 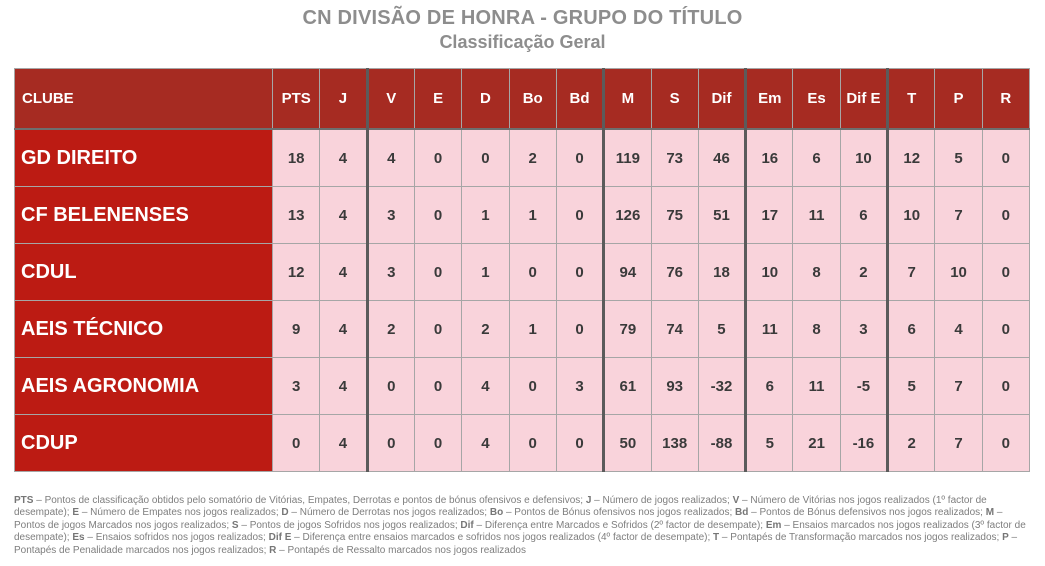 I want to click on value-cell-pts: 0, so click(x=296, y=443).